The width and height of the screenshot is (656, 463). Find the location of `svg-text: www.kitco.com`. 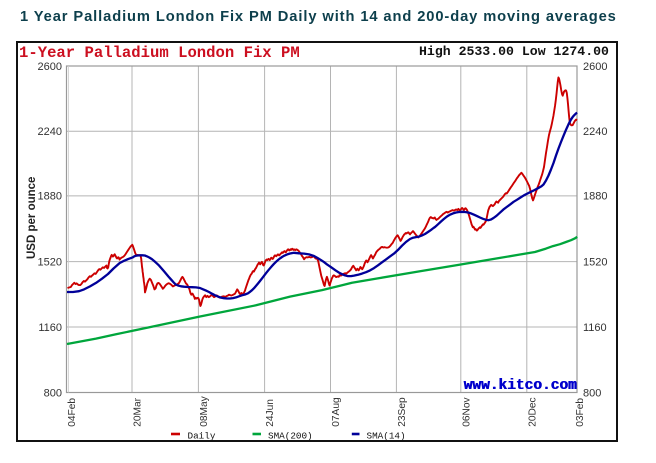

svg-text: www.kitco.com is located at coordinates (520, 386).